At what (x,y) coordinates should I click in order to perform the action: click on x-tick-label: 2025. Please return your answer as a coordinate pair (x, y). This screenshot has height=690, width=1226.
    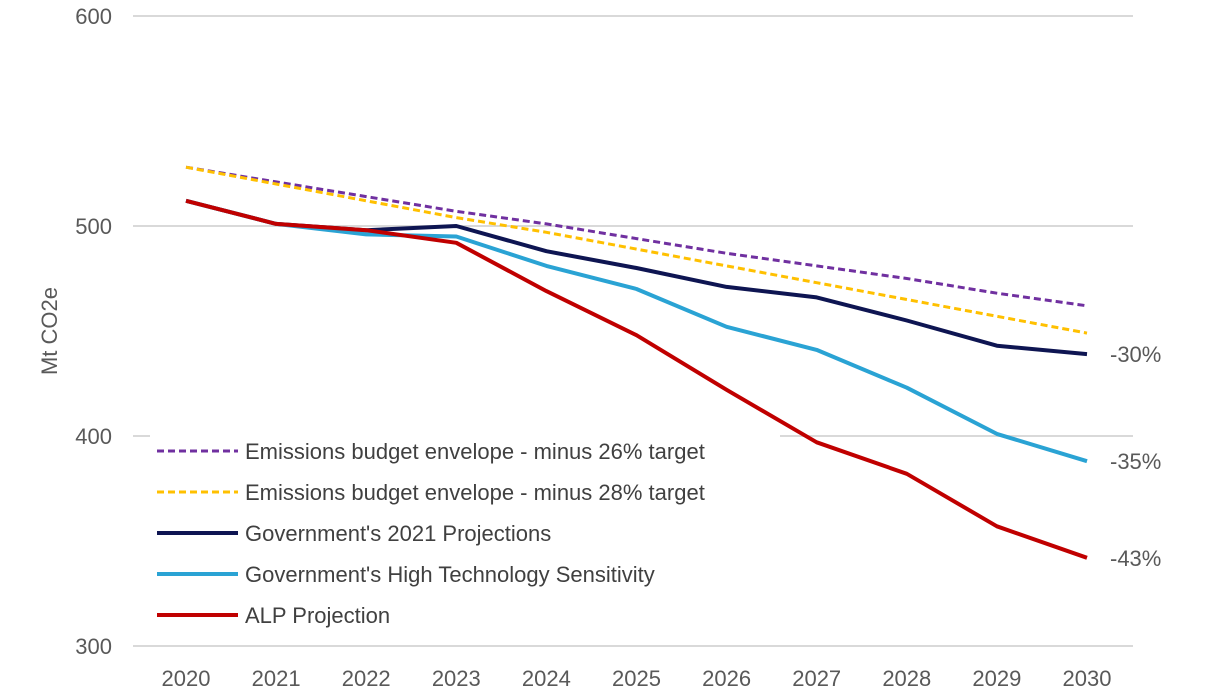
    Looking at the image, I should click on (636, 678).